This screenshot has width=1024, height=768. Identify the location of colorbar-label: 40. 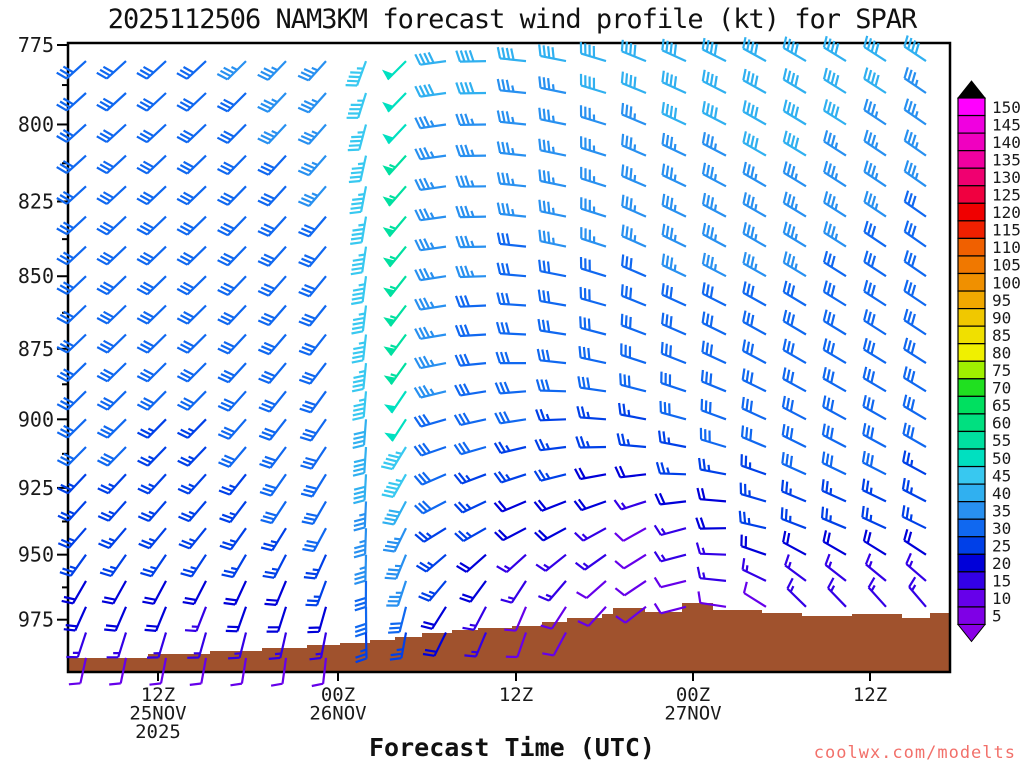
(1001, 493).